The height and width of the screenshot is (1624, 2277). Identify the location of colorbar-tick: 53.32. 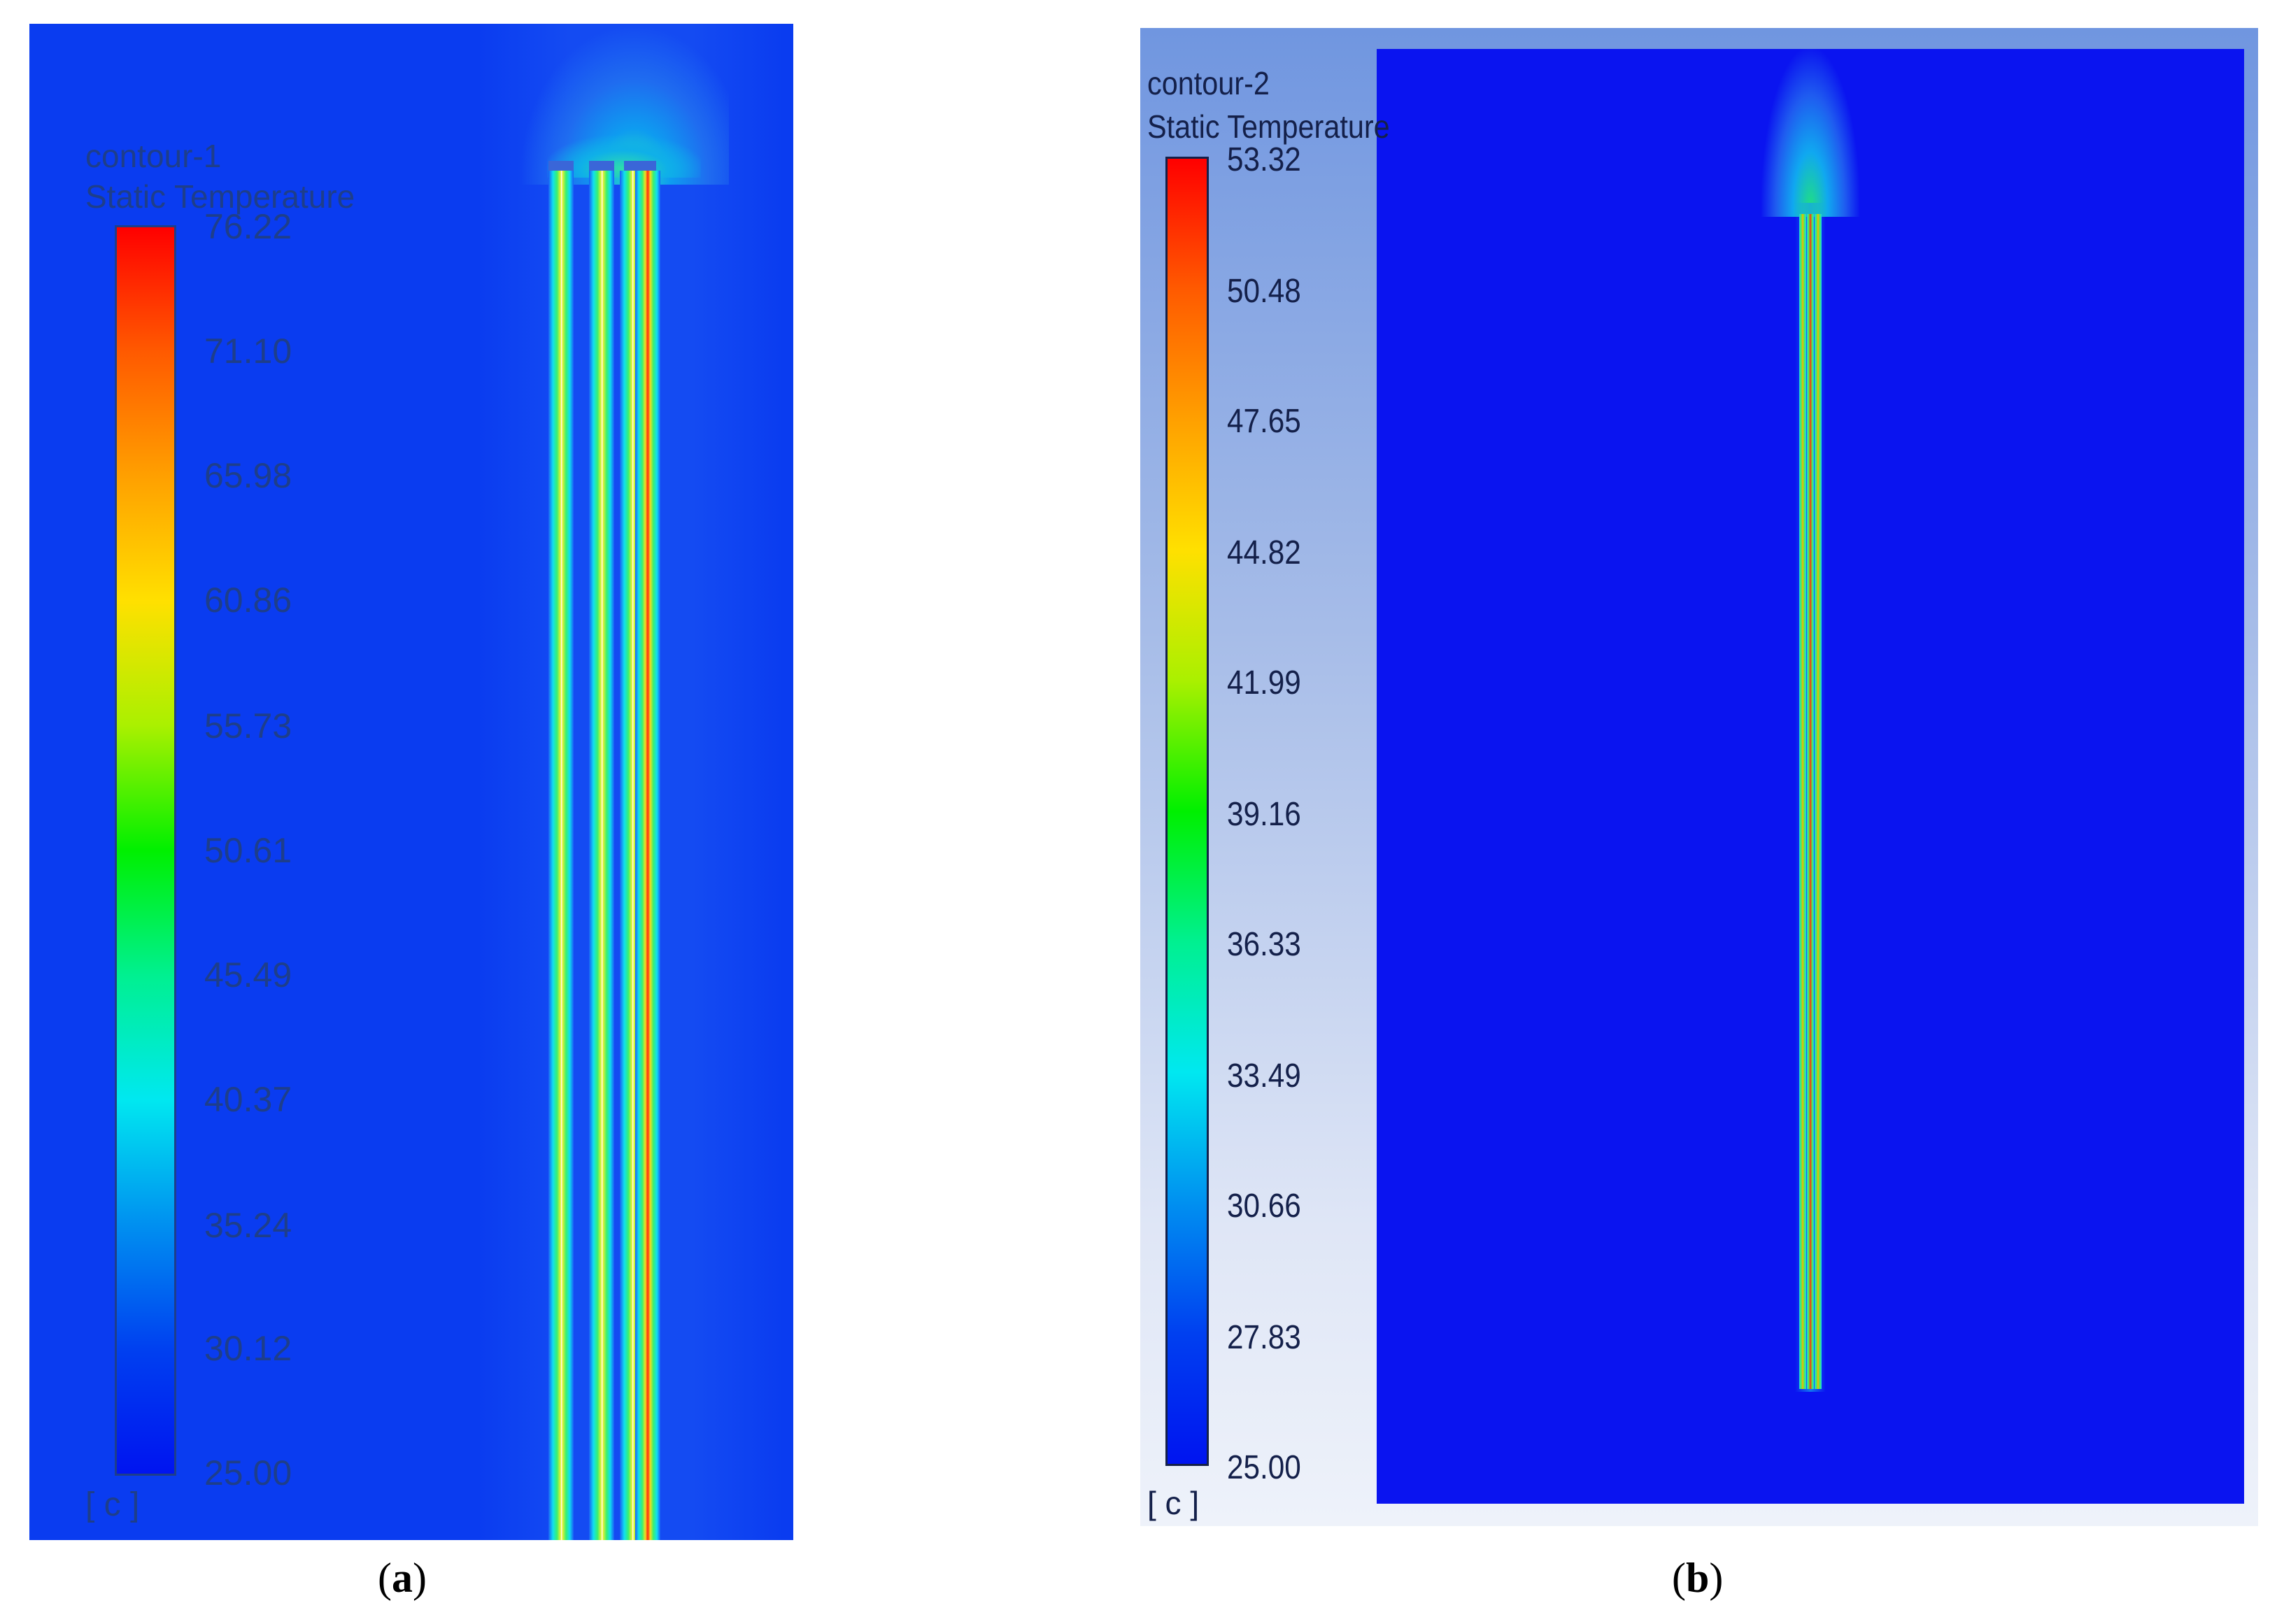
(1264, 160).